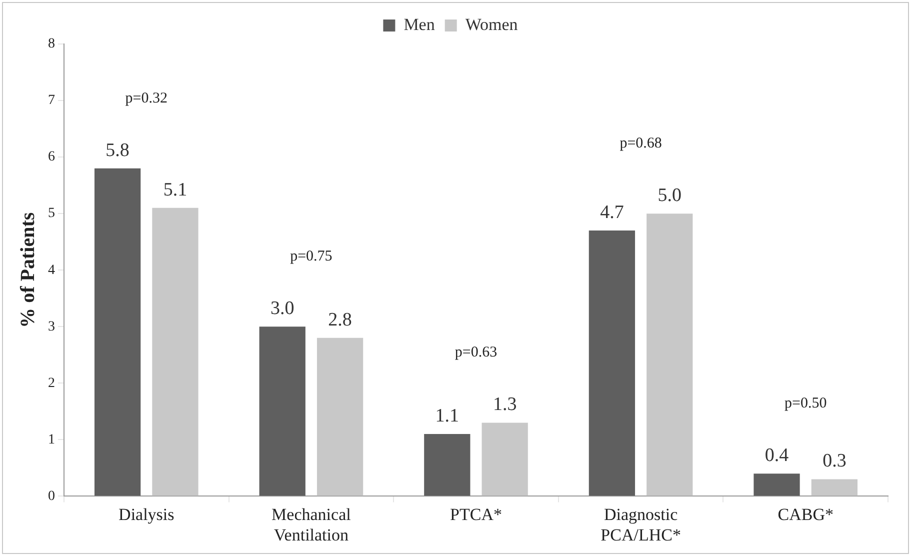  What do you see at coordinates (805, 404) in the screenshot?
I see `annotation: p=0.50` at bounding box center [805, 404].